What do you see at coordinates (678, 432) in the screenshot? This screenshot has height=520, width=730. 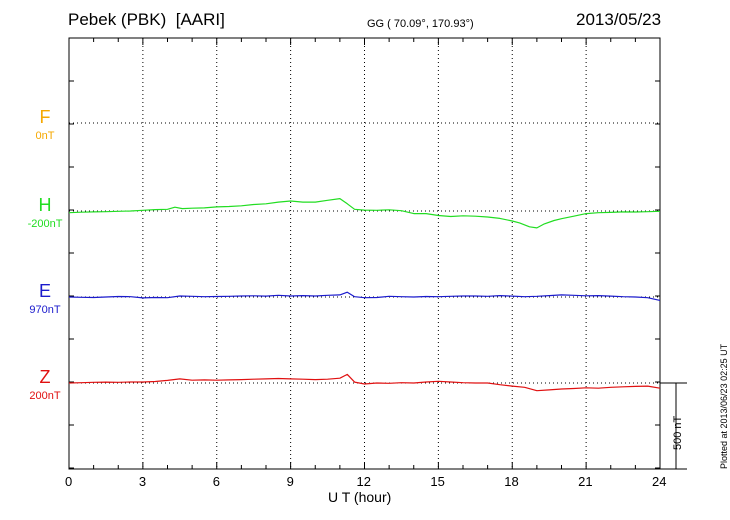 I see `scale-bar-label: 500 nT` at bounding box center [678, 432].